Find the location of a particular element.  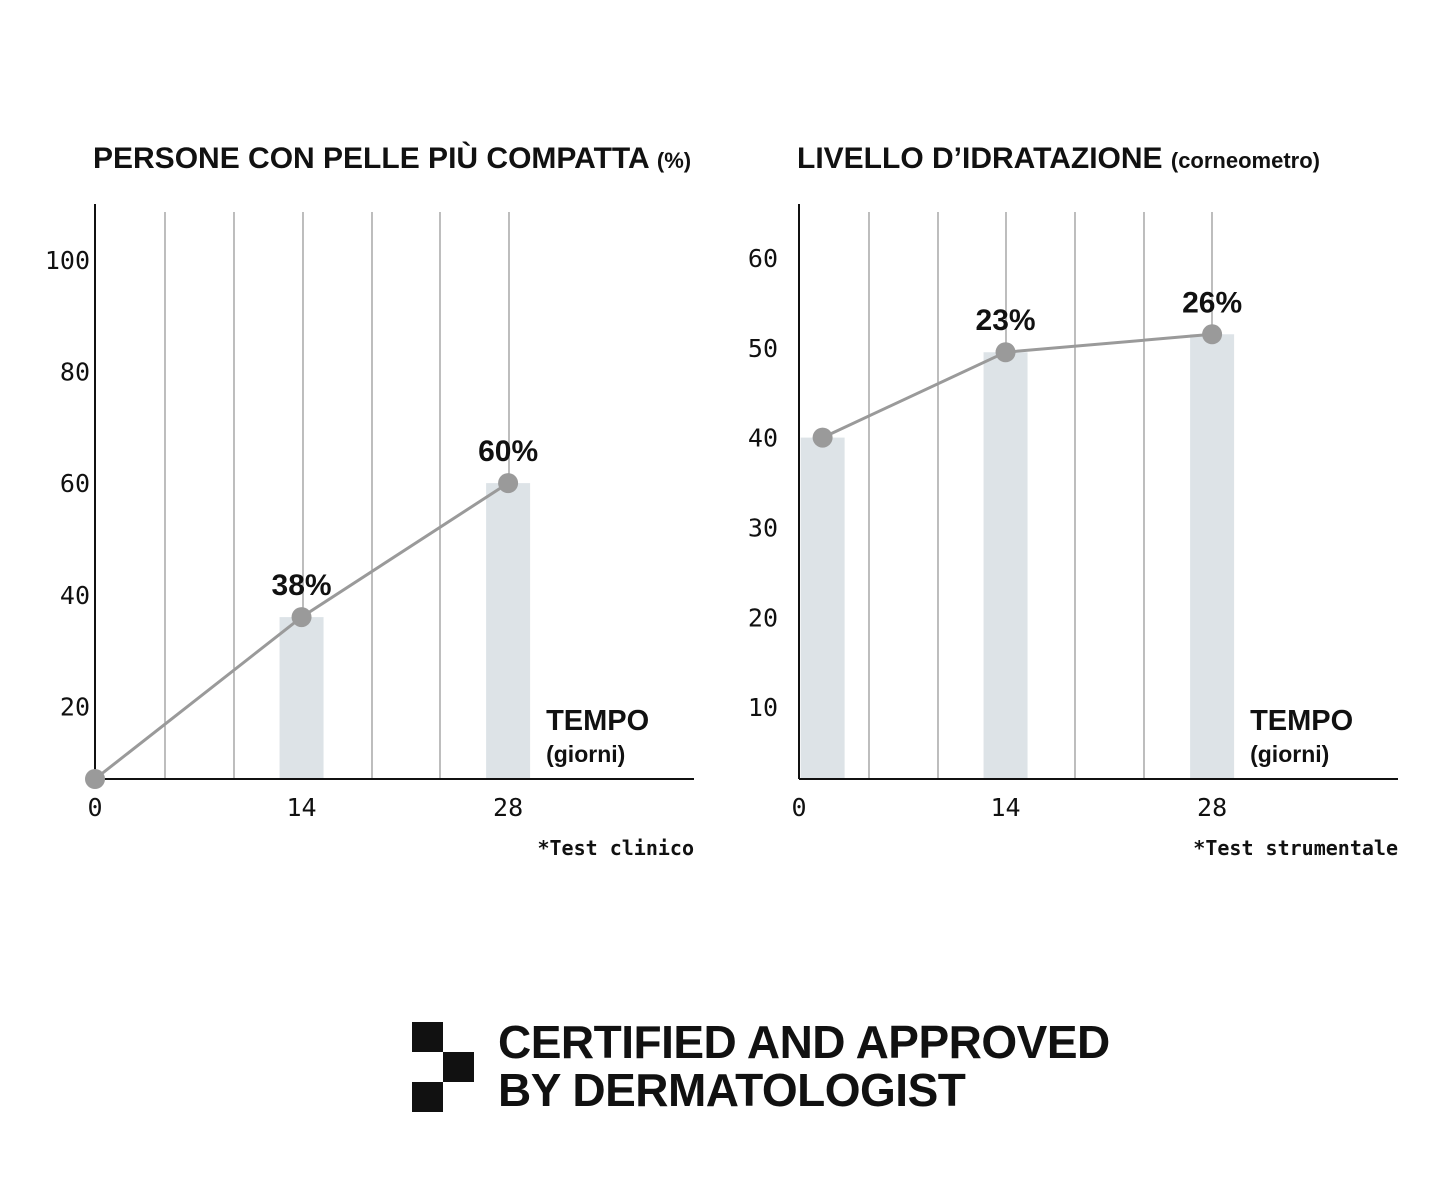

y-tick-label: 30 is located at coordinates (763, 527).